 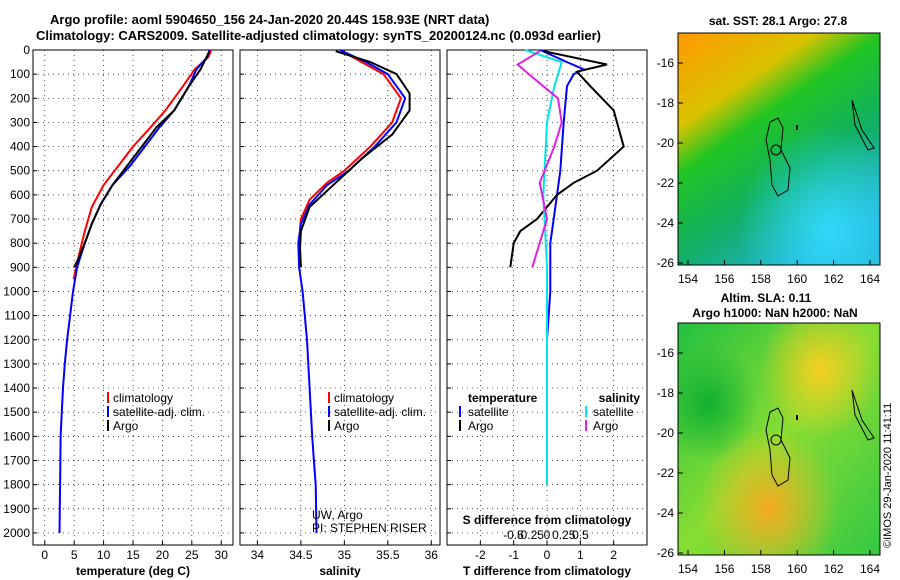 I want to click on depth-tick-label: 1500, so click(x=16, y=412).